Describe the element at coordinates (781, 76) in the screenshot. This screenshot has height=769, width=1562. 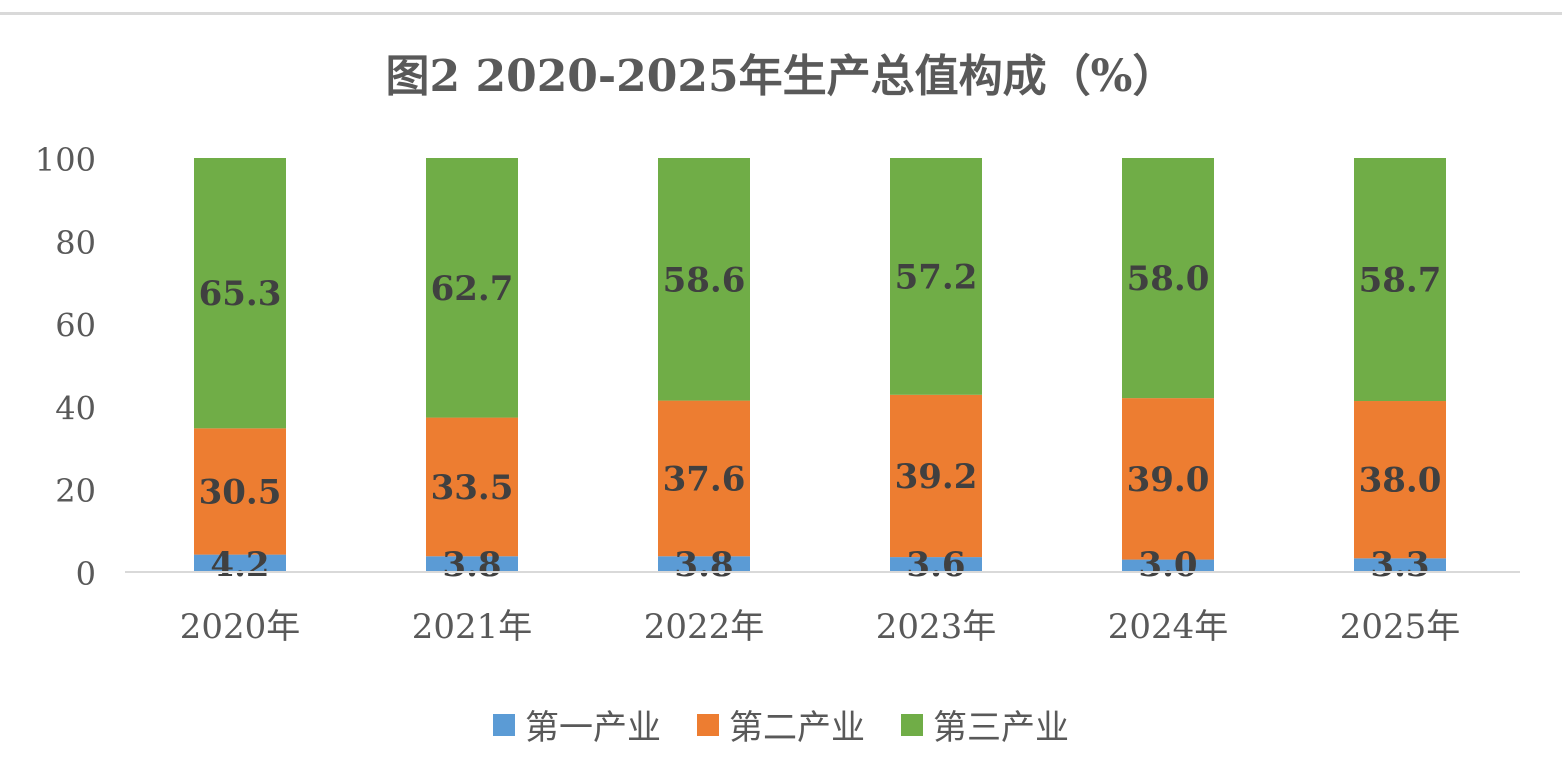
I see `chart-title: 图2 2020-2025年生产总值构成（%）` at that location.